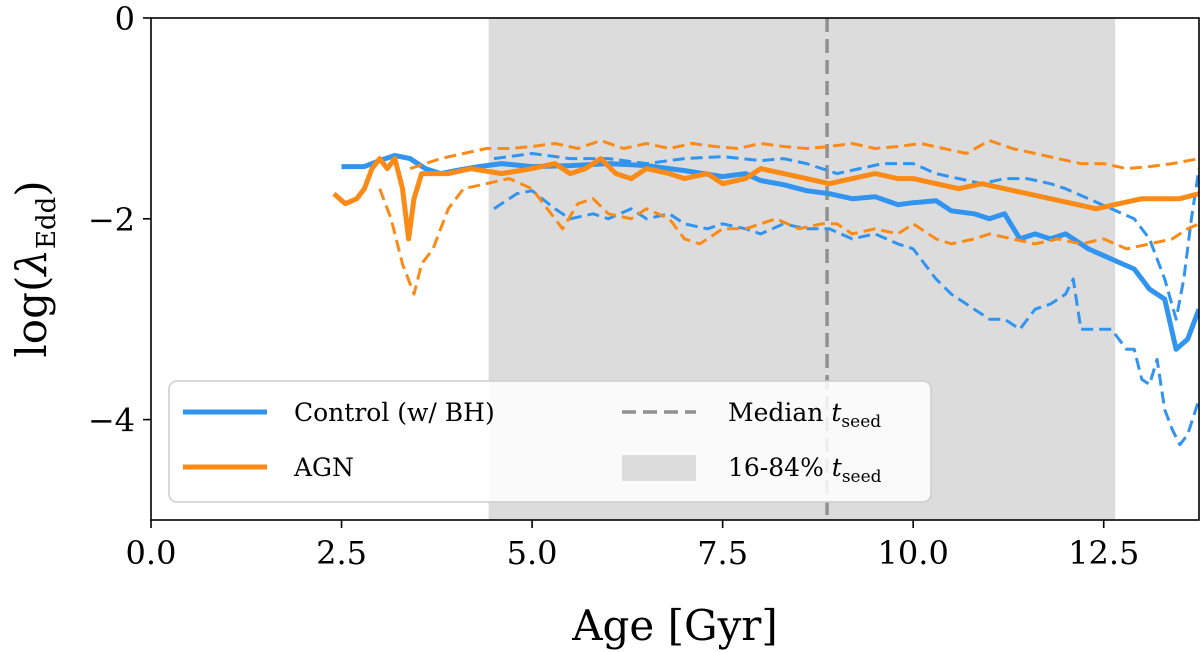  I want to click on x-tick-label: 12.5, so click(1103, 553).